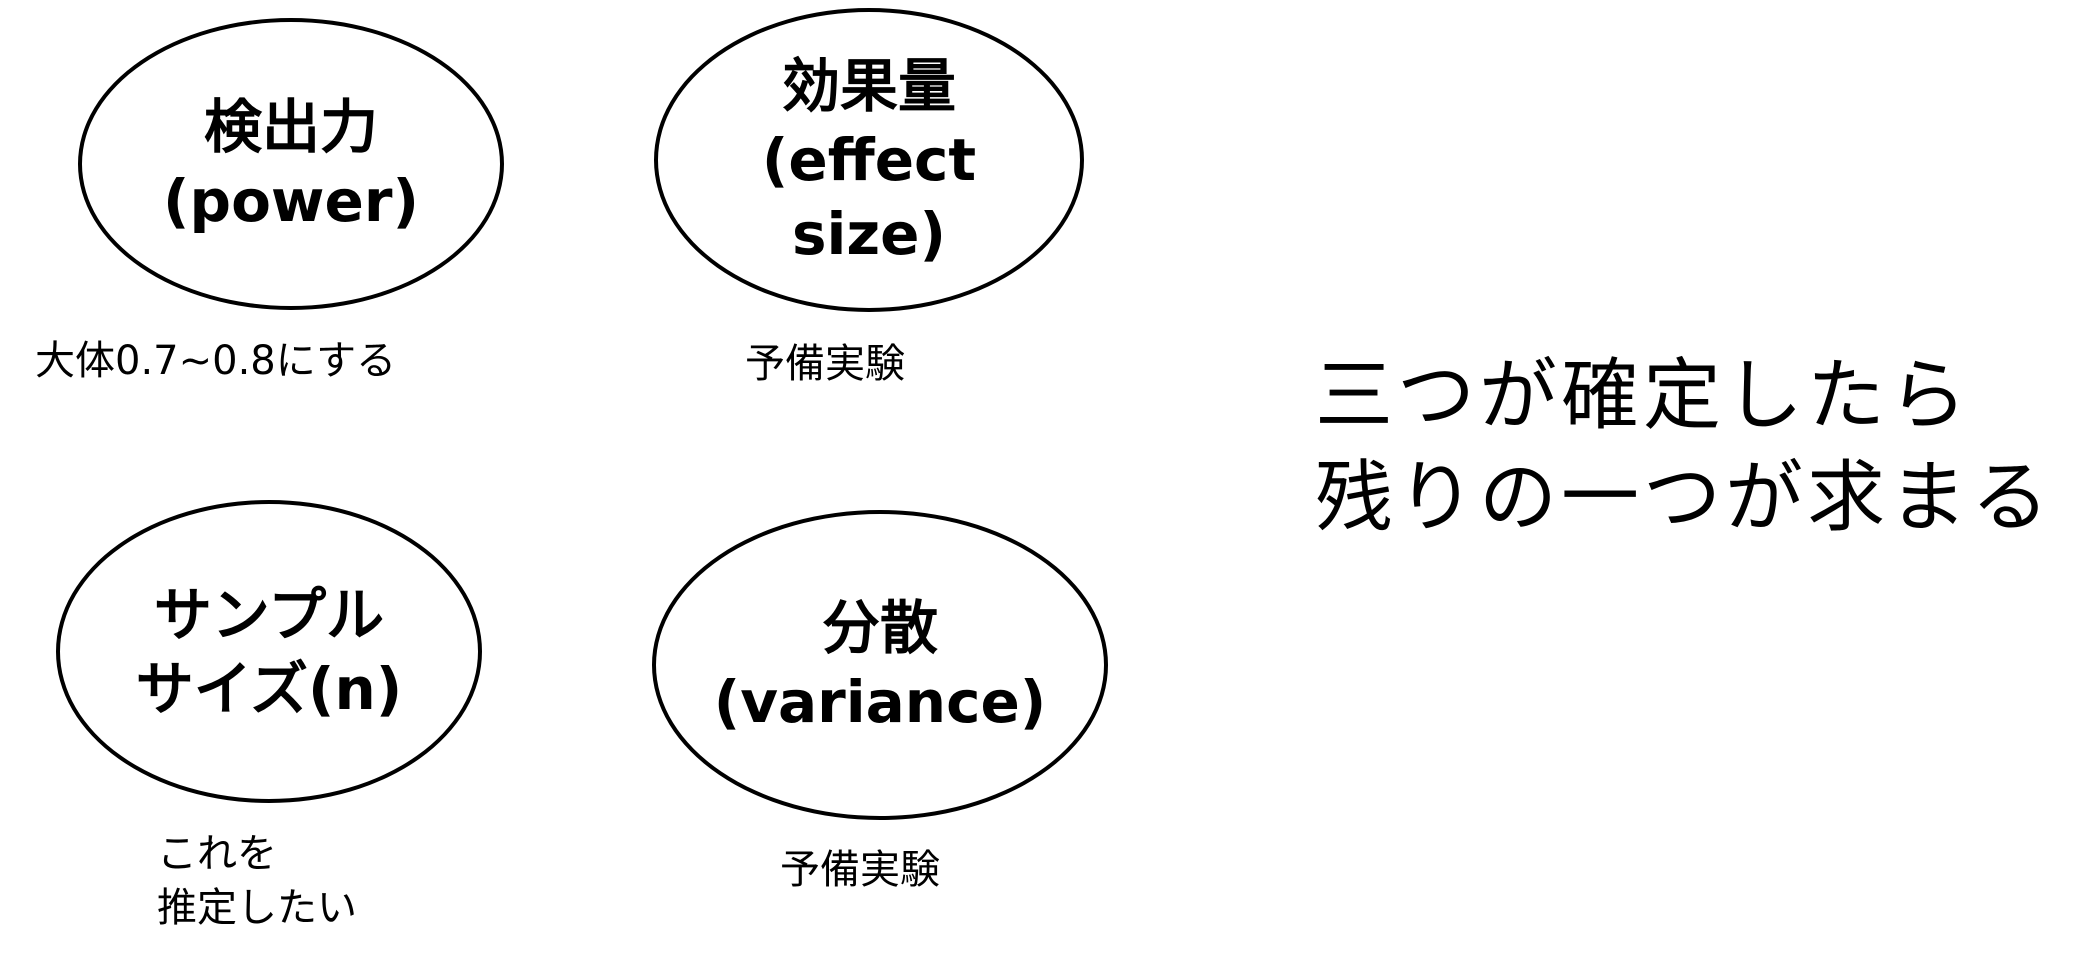 This screenshot has height=965, width=2098. What do you see at coordinates (860, 870) in the screenshot?
I see `variance-note: 予備実験` at bounding box center [860, 870].